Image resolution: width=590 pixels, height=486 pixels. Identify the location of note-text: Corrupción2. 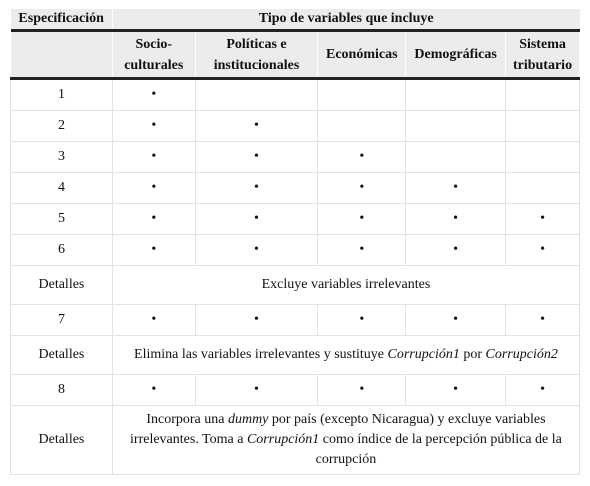
(521, 354).